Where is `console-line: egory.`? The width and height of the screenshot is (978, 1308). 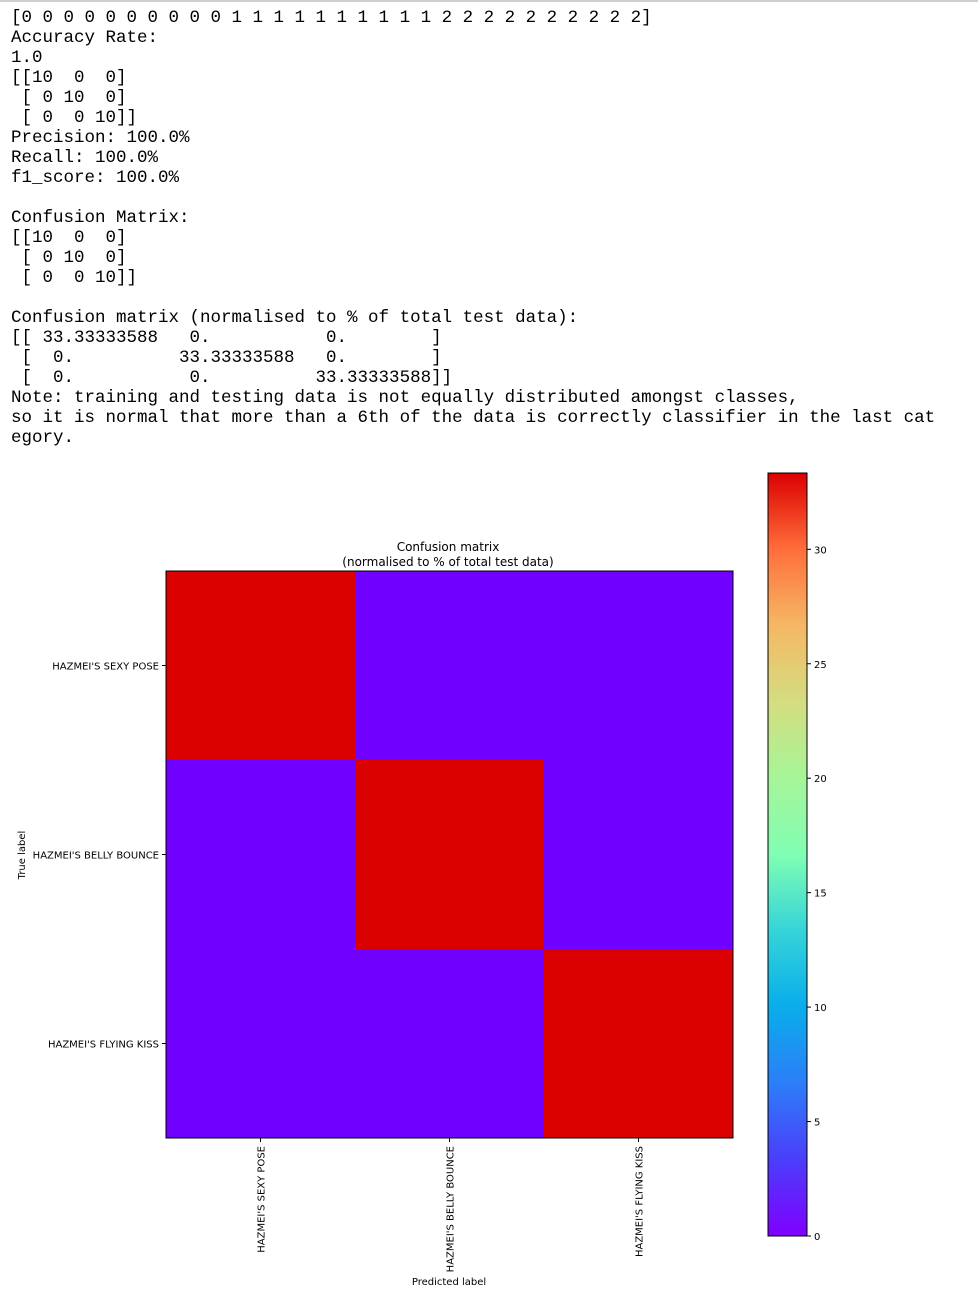
console-line: egory. is located at coordinates (43, 438).